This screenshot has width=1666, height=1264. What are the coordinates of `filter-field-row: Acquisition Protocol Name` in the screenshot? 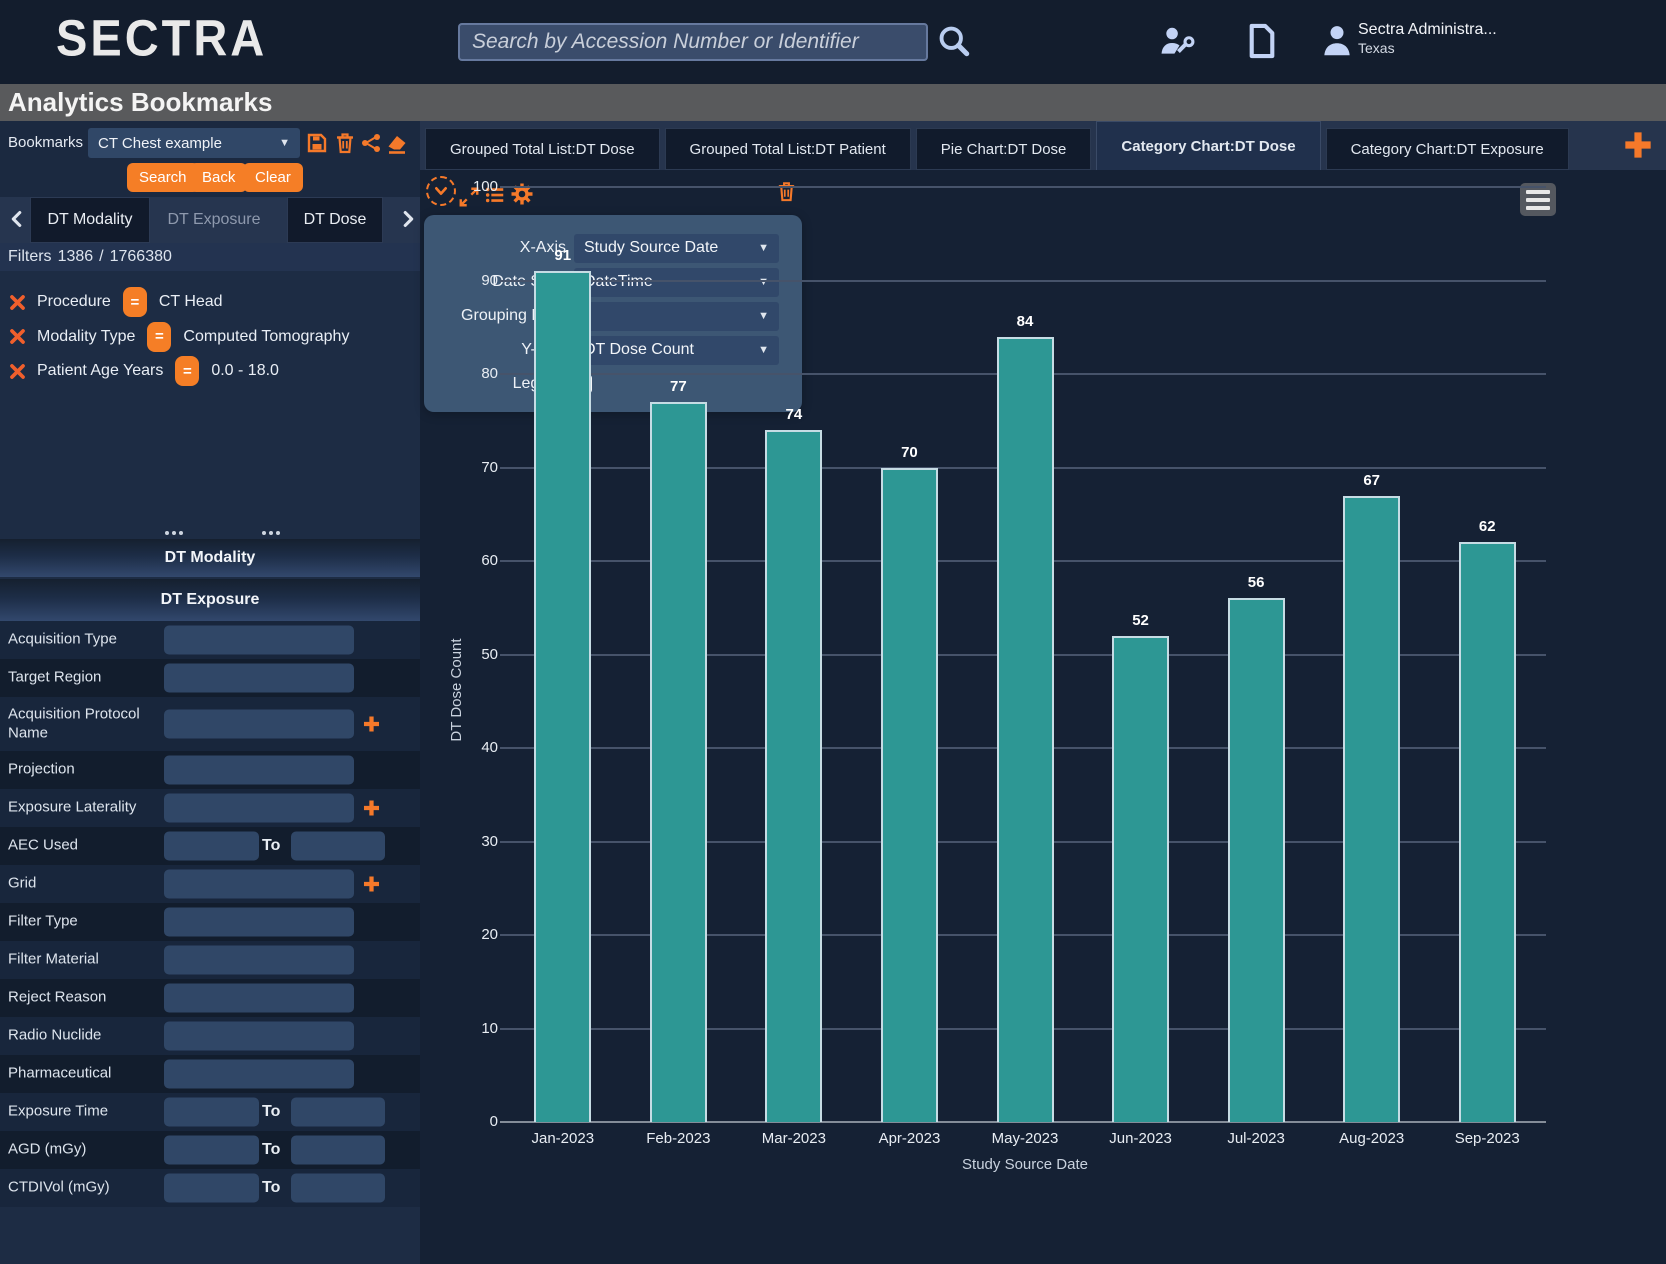 It's located at (210, 724).